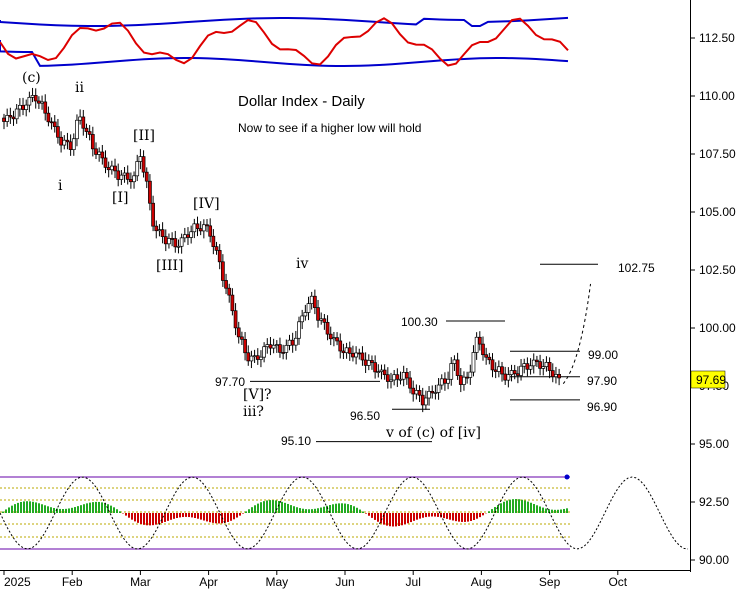  What do you see at coordinates (144, 136) in the screenshot?
I see `wave-label-II-bracket: [II]` at bounding box center [144, 136].